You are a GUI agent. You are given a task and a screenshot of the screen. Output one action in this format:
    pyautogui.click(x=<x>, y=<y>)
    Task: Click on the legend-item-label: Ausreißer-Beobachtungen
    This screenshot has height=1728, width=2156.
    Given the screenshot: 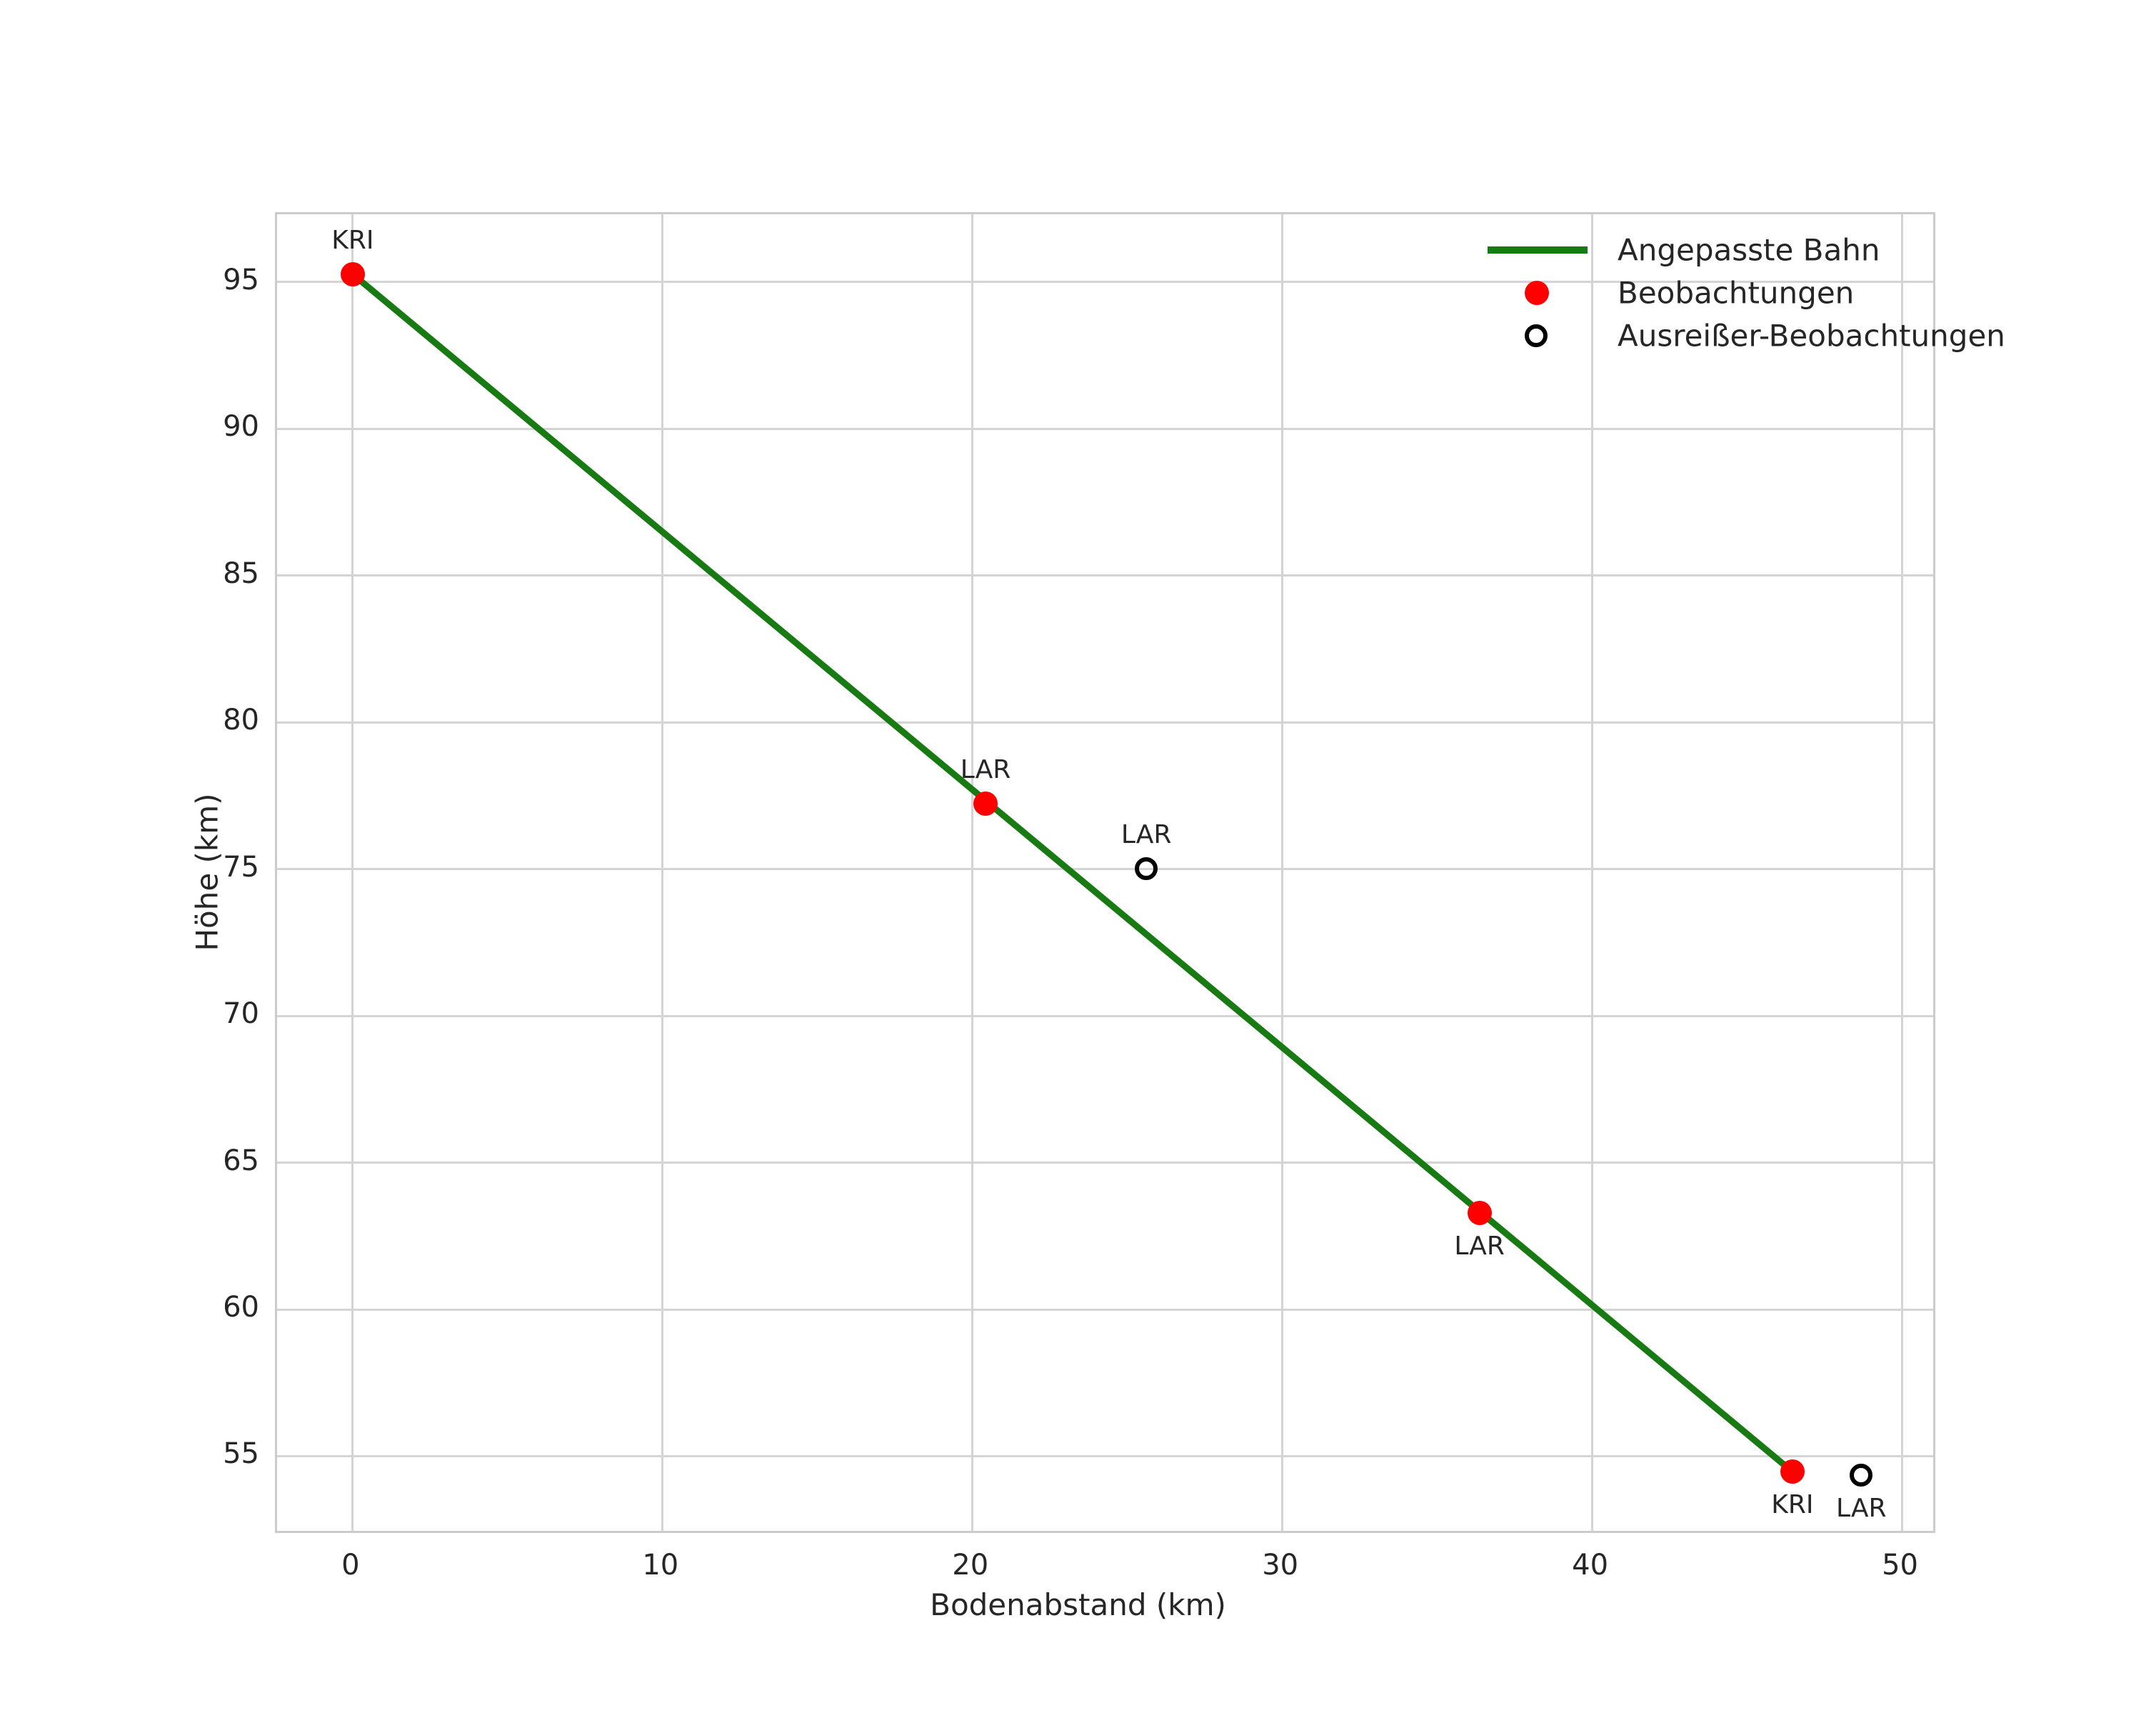 What is the action you would take?
    pyautogui.click(x=1812, y=336)
    